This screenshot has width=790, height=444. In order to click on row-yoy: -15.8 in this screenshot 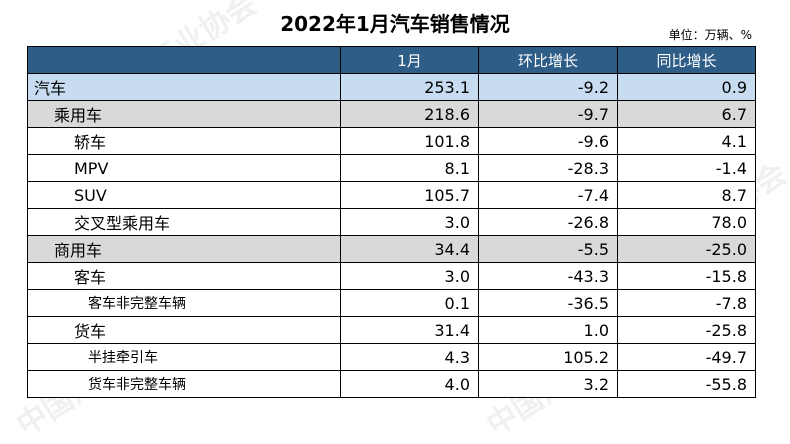, I will do `click(686, 276)`.